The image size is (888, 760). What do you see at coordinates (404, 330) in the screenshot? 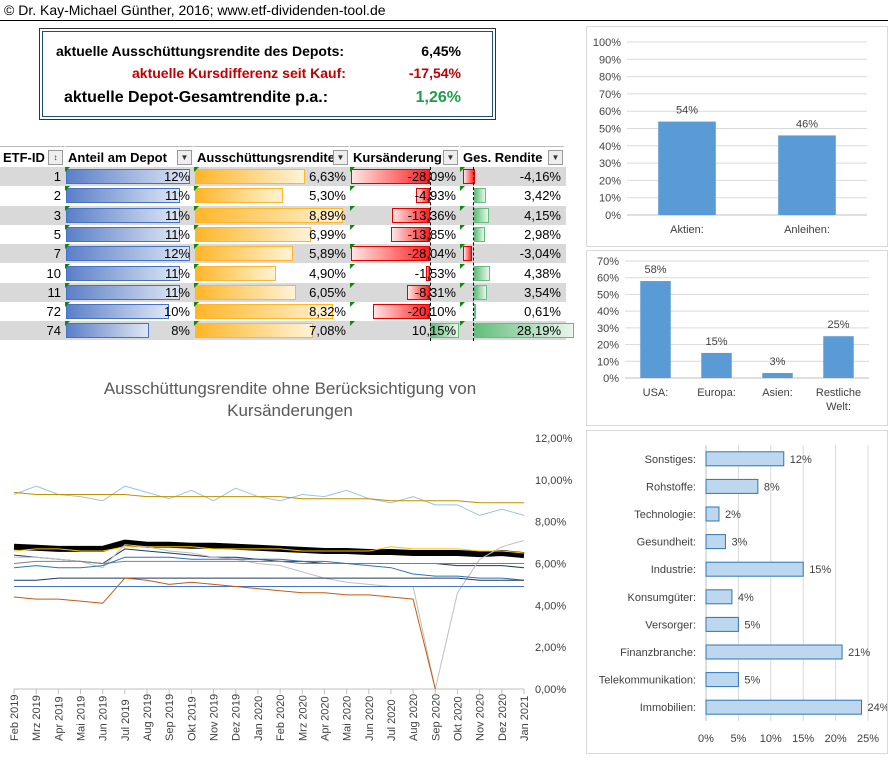
I see `cell-kurs: 10,15%` at bounding box center [404, 330].